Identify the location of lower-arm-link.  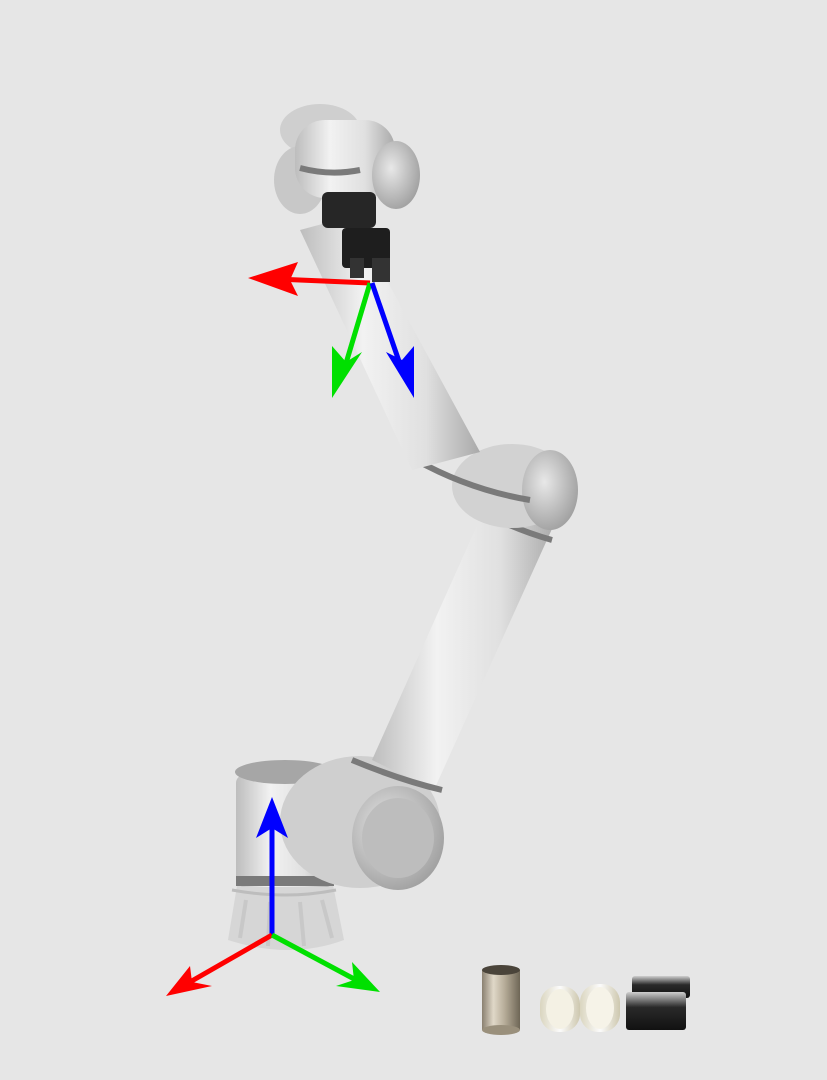
(453, 642).